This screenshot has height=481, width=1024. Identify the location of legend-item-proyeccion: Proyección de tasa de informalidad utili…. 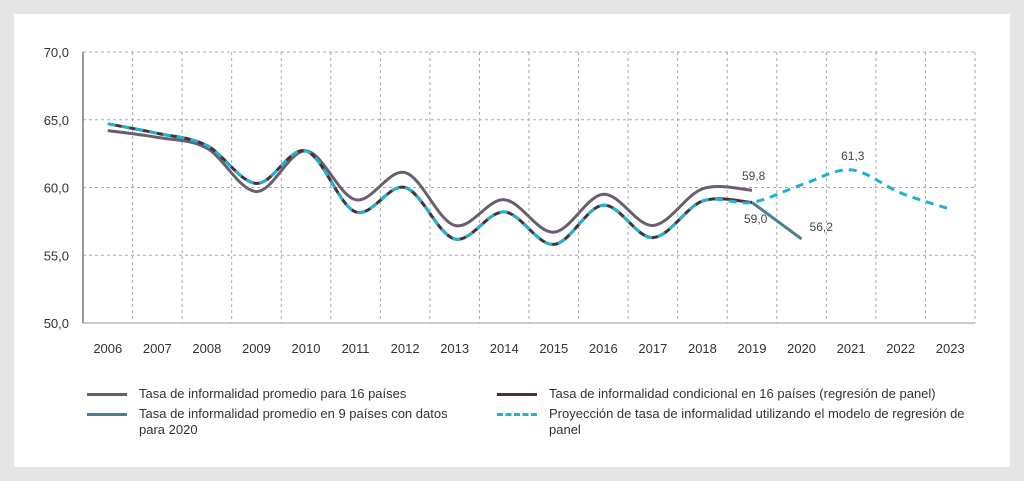
(733, 422).